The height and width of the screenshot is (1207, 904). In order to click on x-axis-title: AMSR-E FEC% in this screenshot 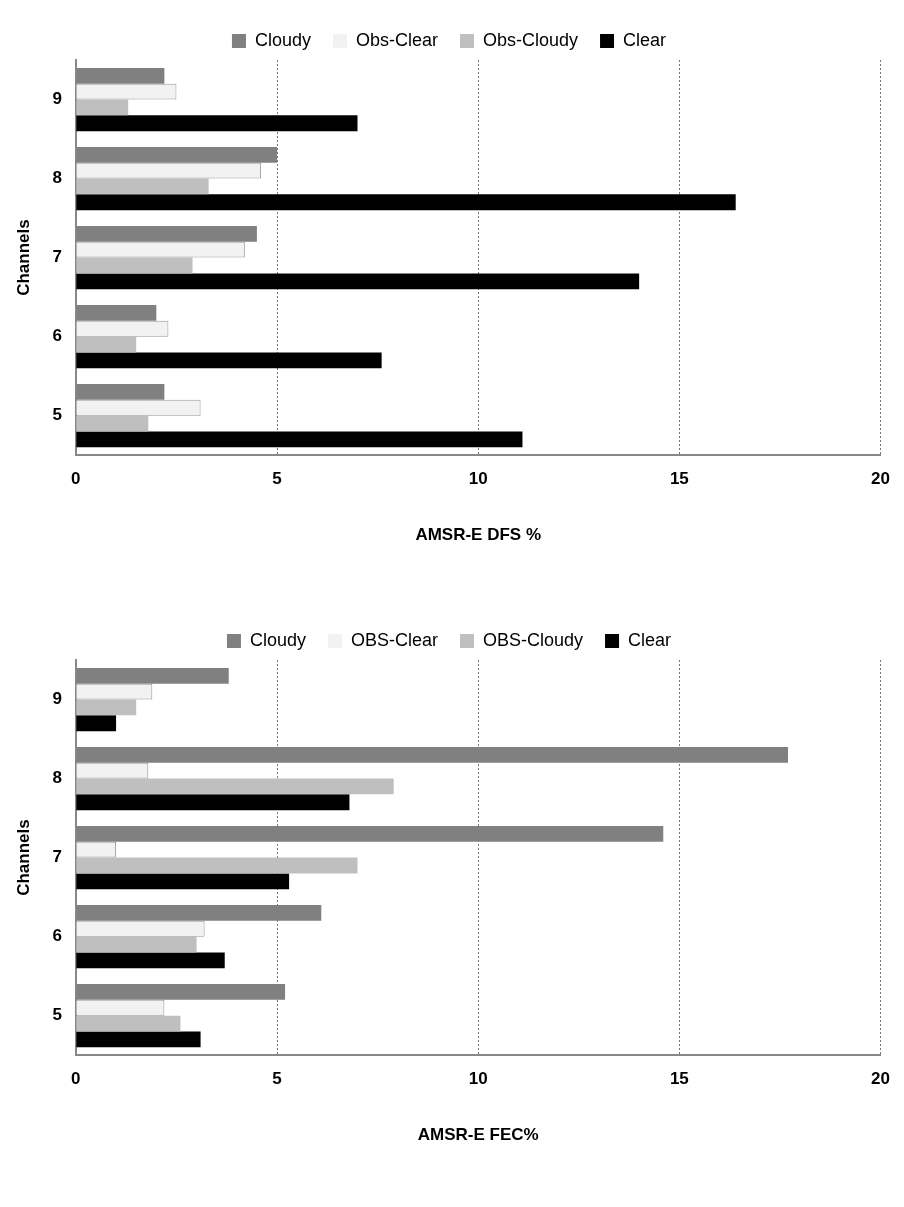, I will do `click(478, 1135)`.